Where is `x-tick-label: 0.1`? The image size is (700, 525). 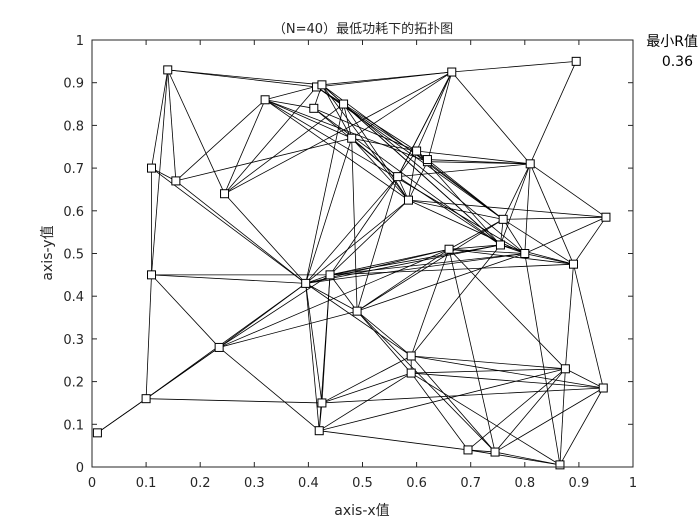 x-tick-label: 0.1 is located at coordinates (146, 483).